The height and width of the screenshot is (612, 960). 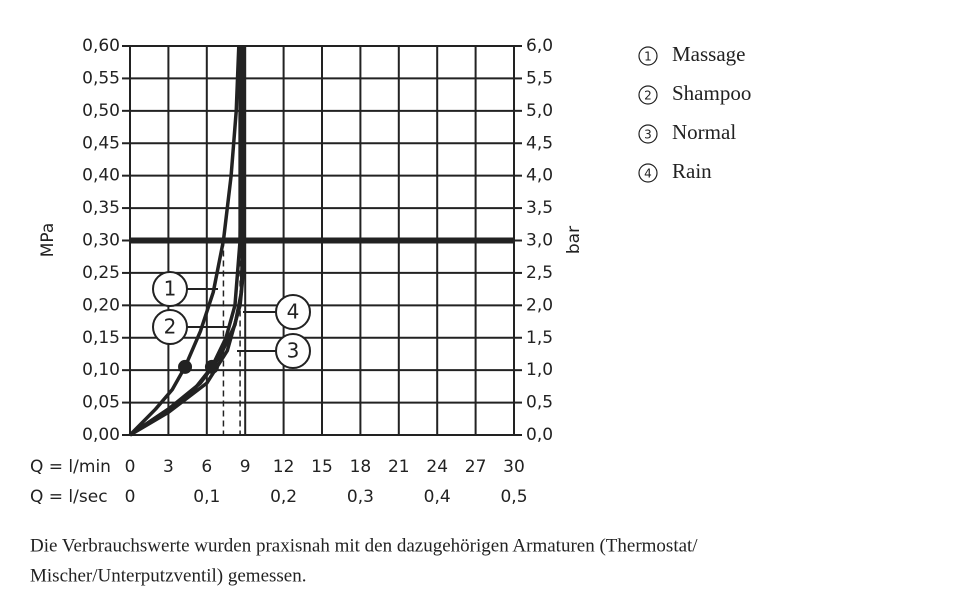 What do you see at coordinates (514, 467) in the screenshot?
I see `x-tick-label: 30` at bounding box center [514, 467].